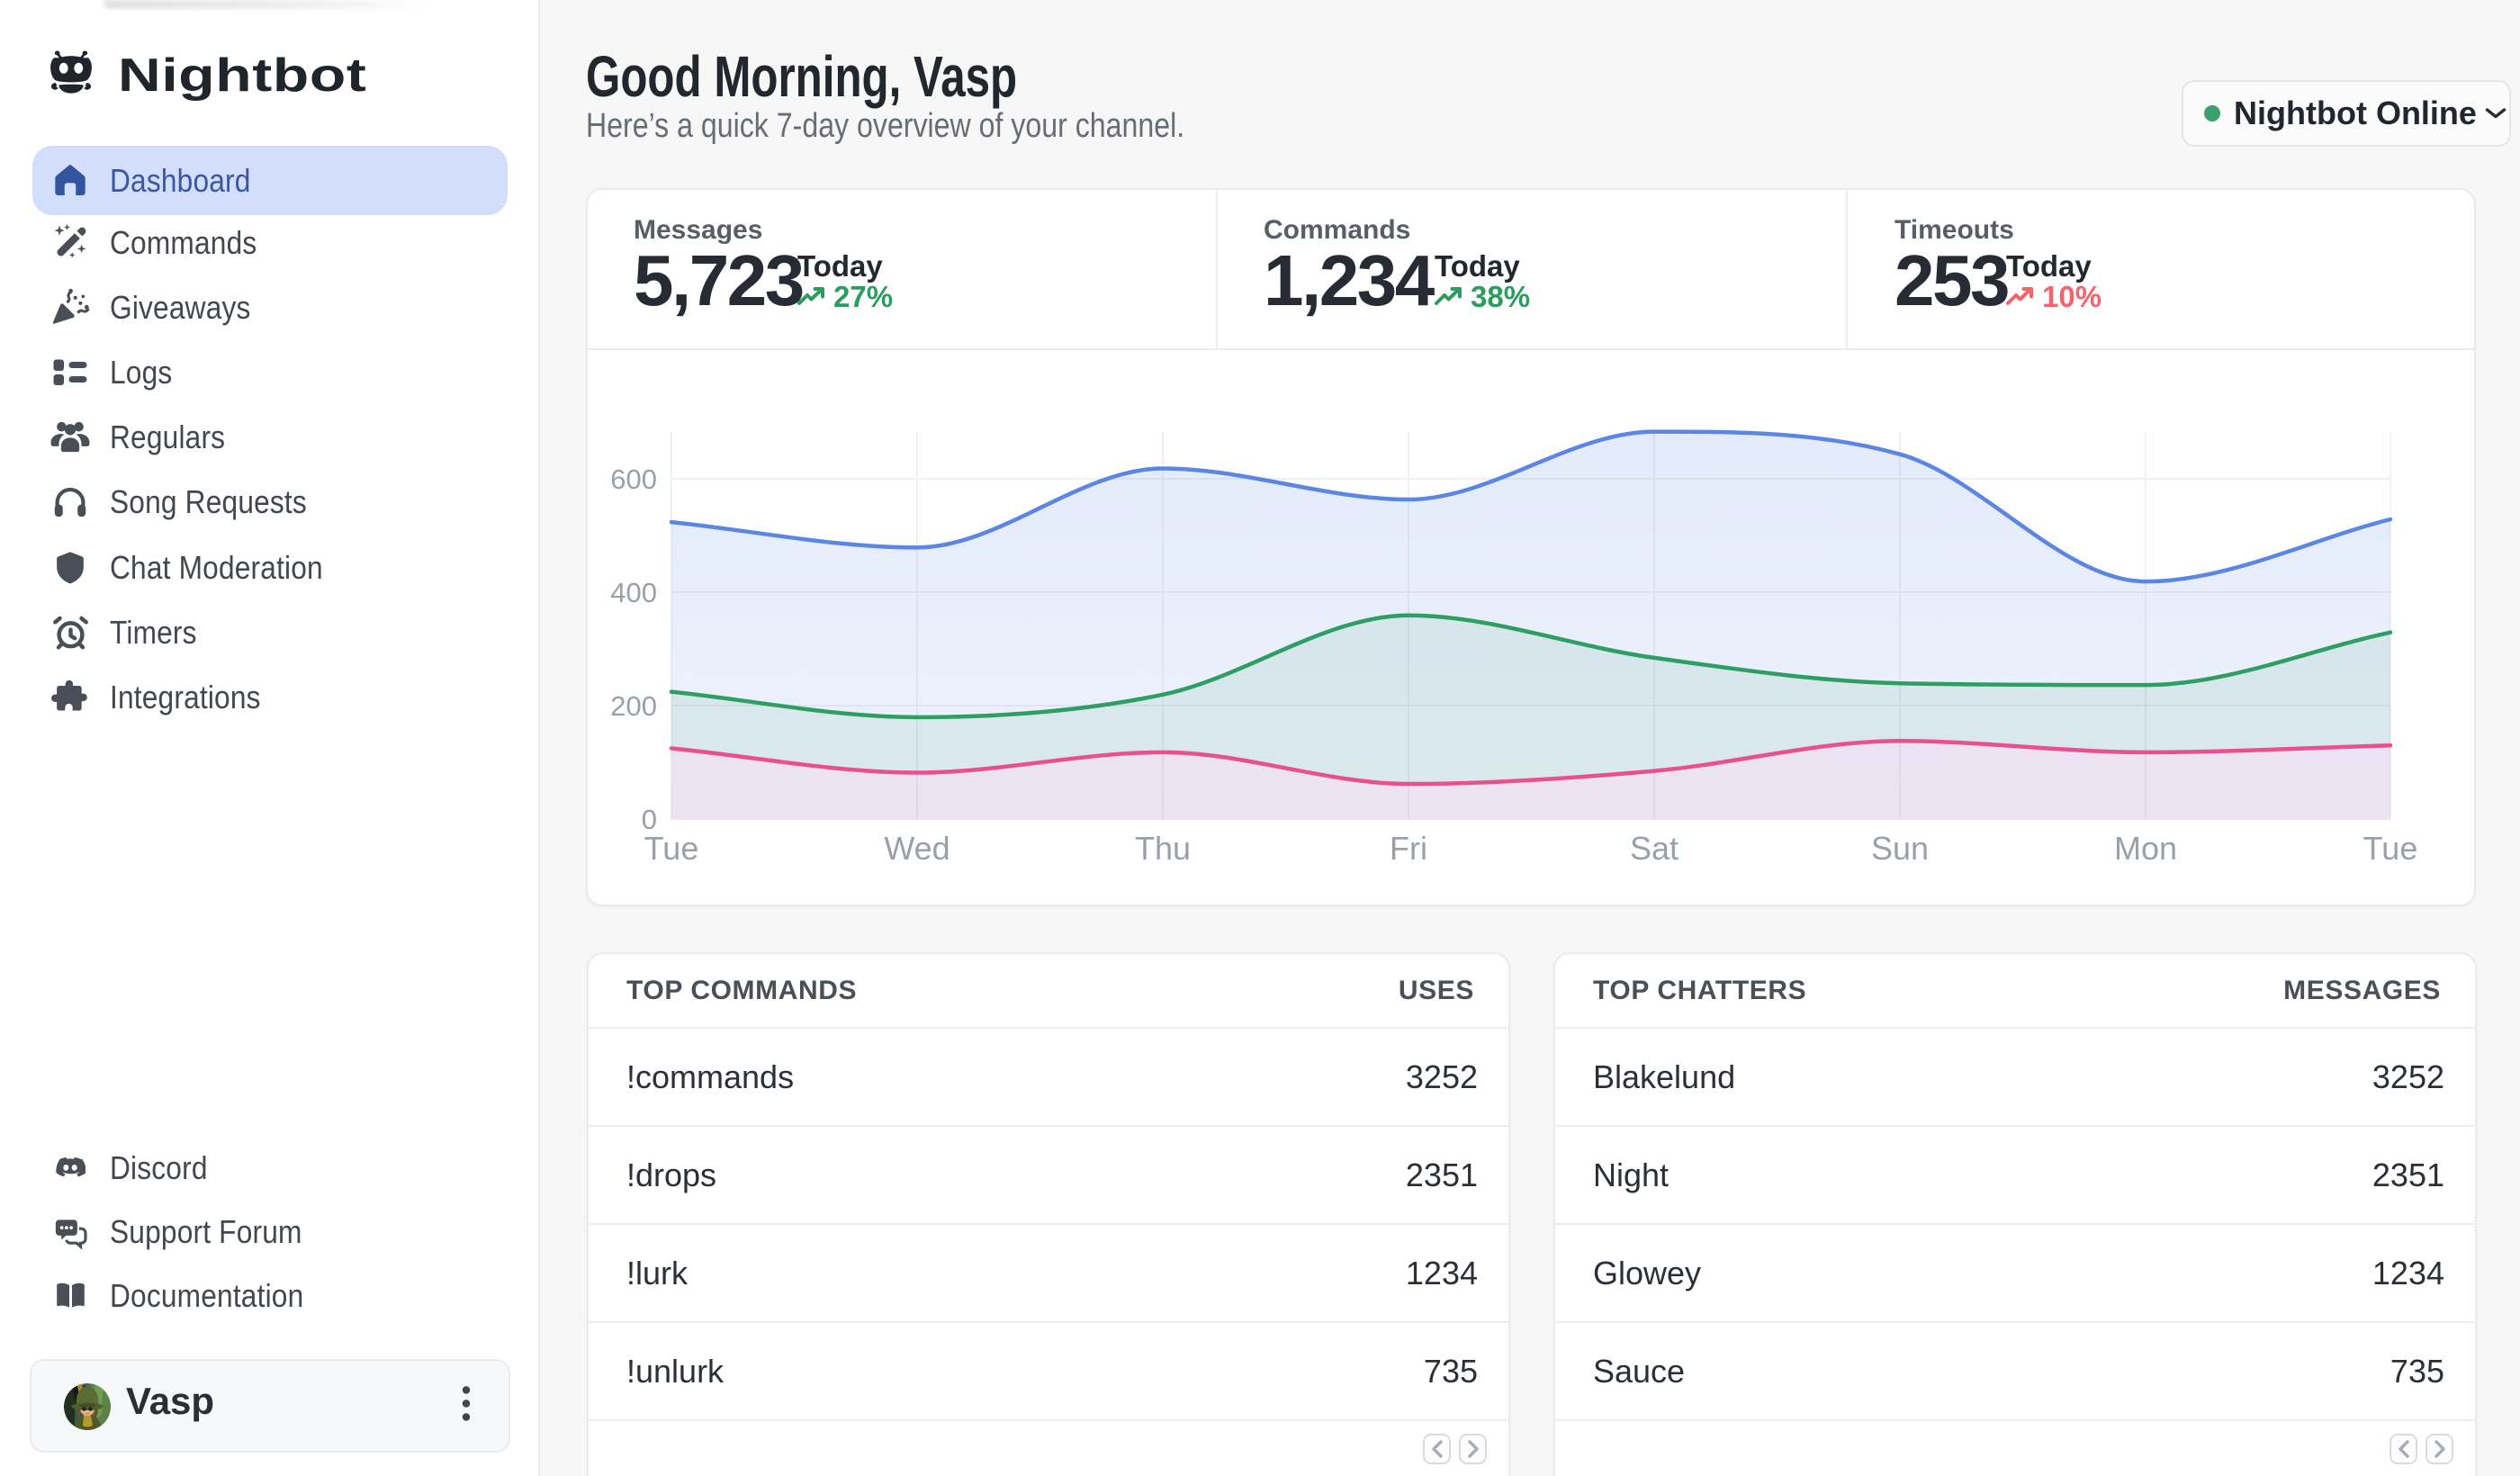  What do you see at coordinates (633, 592) in the screenshot?
I see `svg-text: 400` at bounding box center [633, 592].